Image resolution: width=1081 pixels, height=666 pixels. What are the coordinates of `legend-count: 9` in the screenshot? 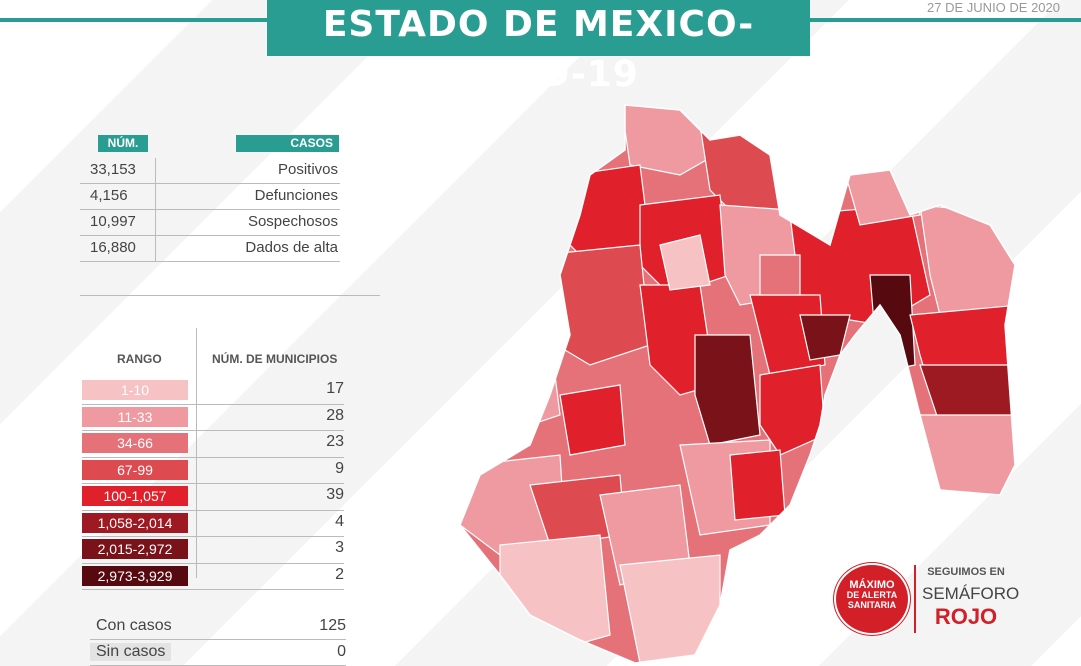 It's located at (339, 468).